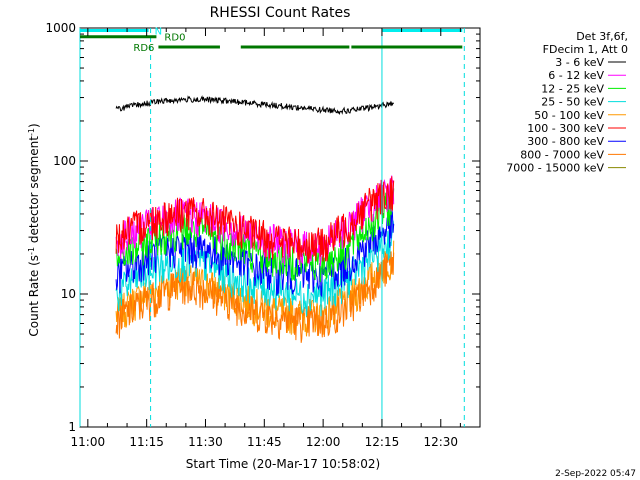 The width and height of the screenshot is (640, 480). Describe the element at coordinates (158, 31) in the screenshot. I see `segment-label: N` at that location.